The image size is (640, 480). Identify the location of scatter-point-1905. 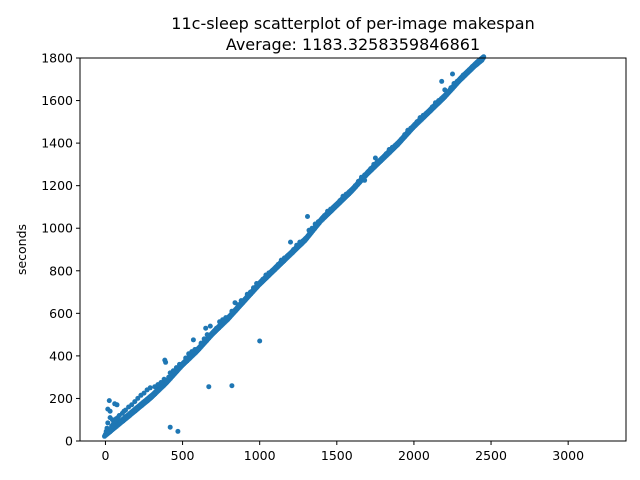
(115, 404).